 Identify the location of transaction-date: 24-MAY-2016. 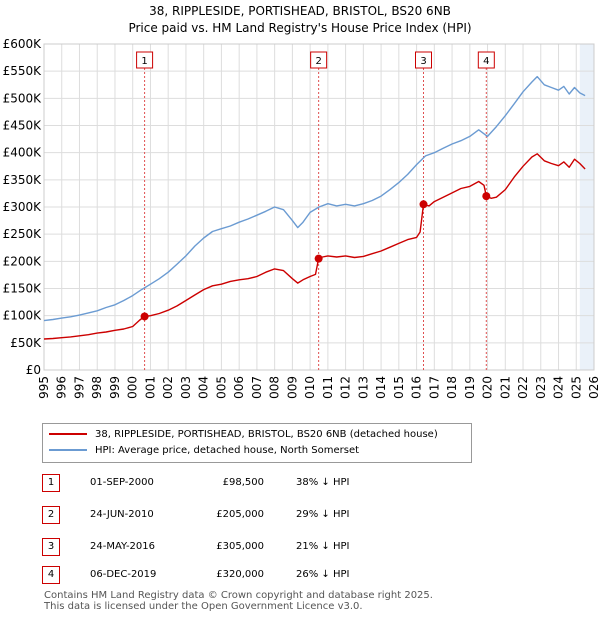
(123, 546).